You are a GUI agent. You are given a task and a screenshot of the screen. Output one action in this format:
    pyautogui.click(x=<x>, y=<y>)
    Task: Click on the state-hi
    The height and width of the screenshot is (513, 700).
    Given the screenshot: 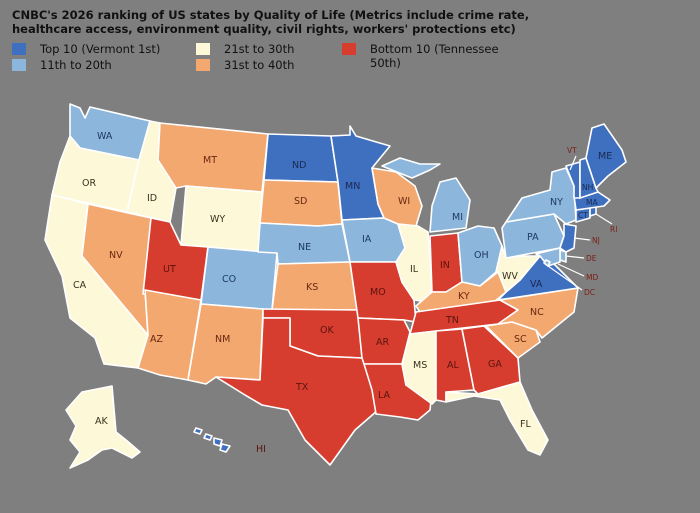 What is the action you would take?
    pyautogui.click(x=212, y=440)
    